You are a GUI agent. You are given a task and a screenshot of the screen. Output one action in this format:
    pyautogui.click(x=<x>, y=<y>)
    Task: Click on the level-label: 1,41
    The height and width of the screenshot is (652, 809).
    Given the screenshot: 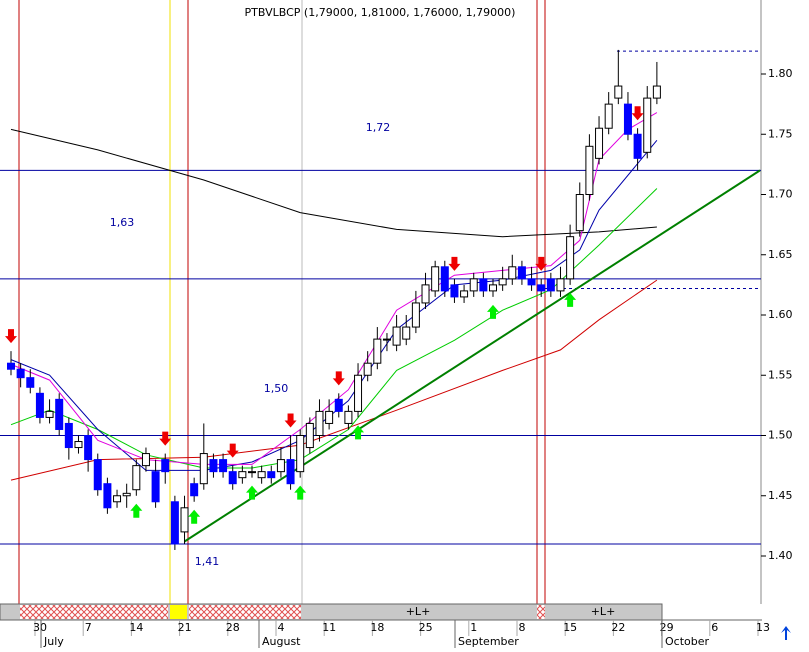 What is the action you would take?
    pyautogui.click(x=207, y=561)
    